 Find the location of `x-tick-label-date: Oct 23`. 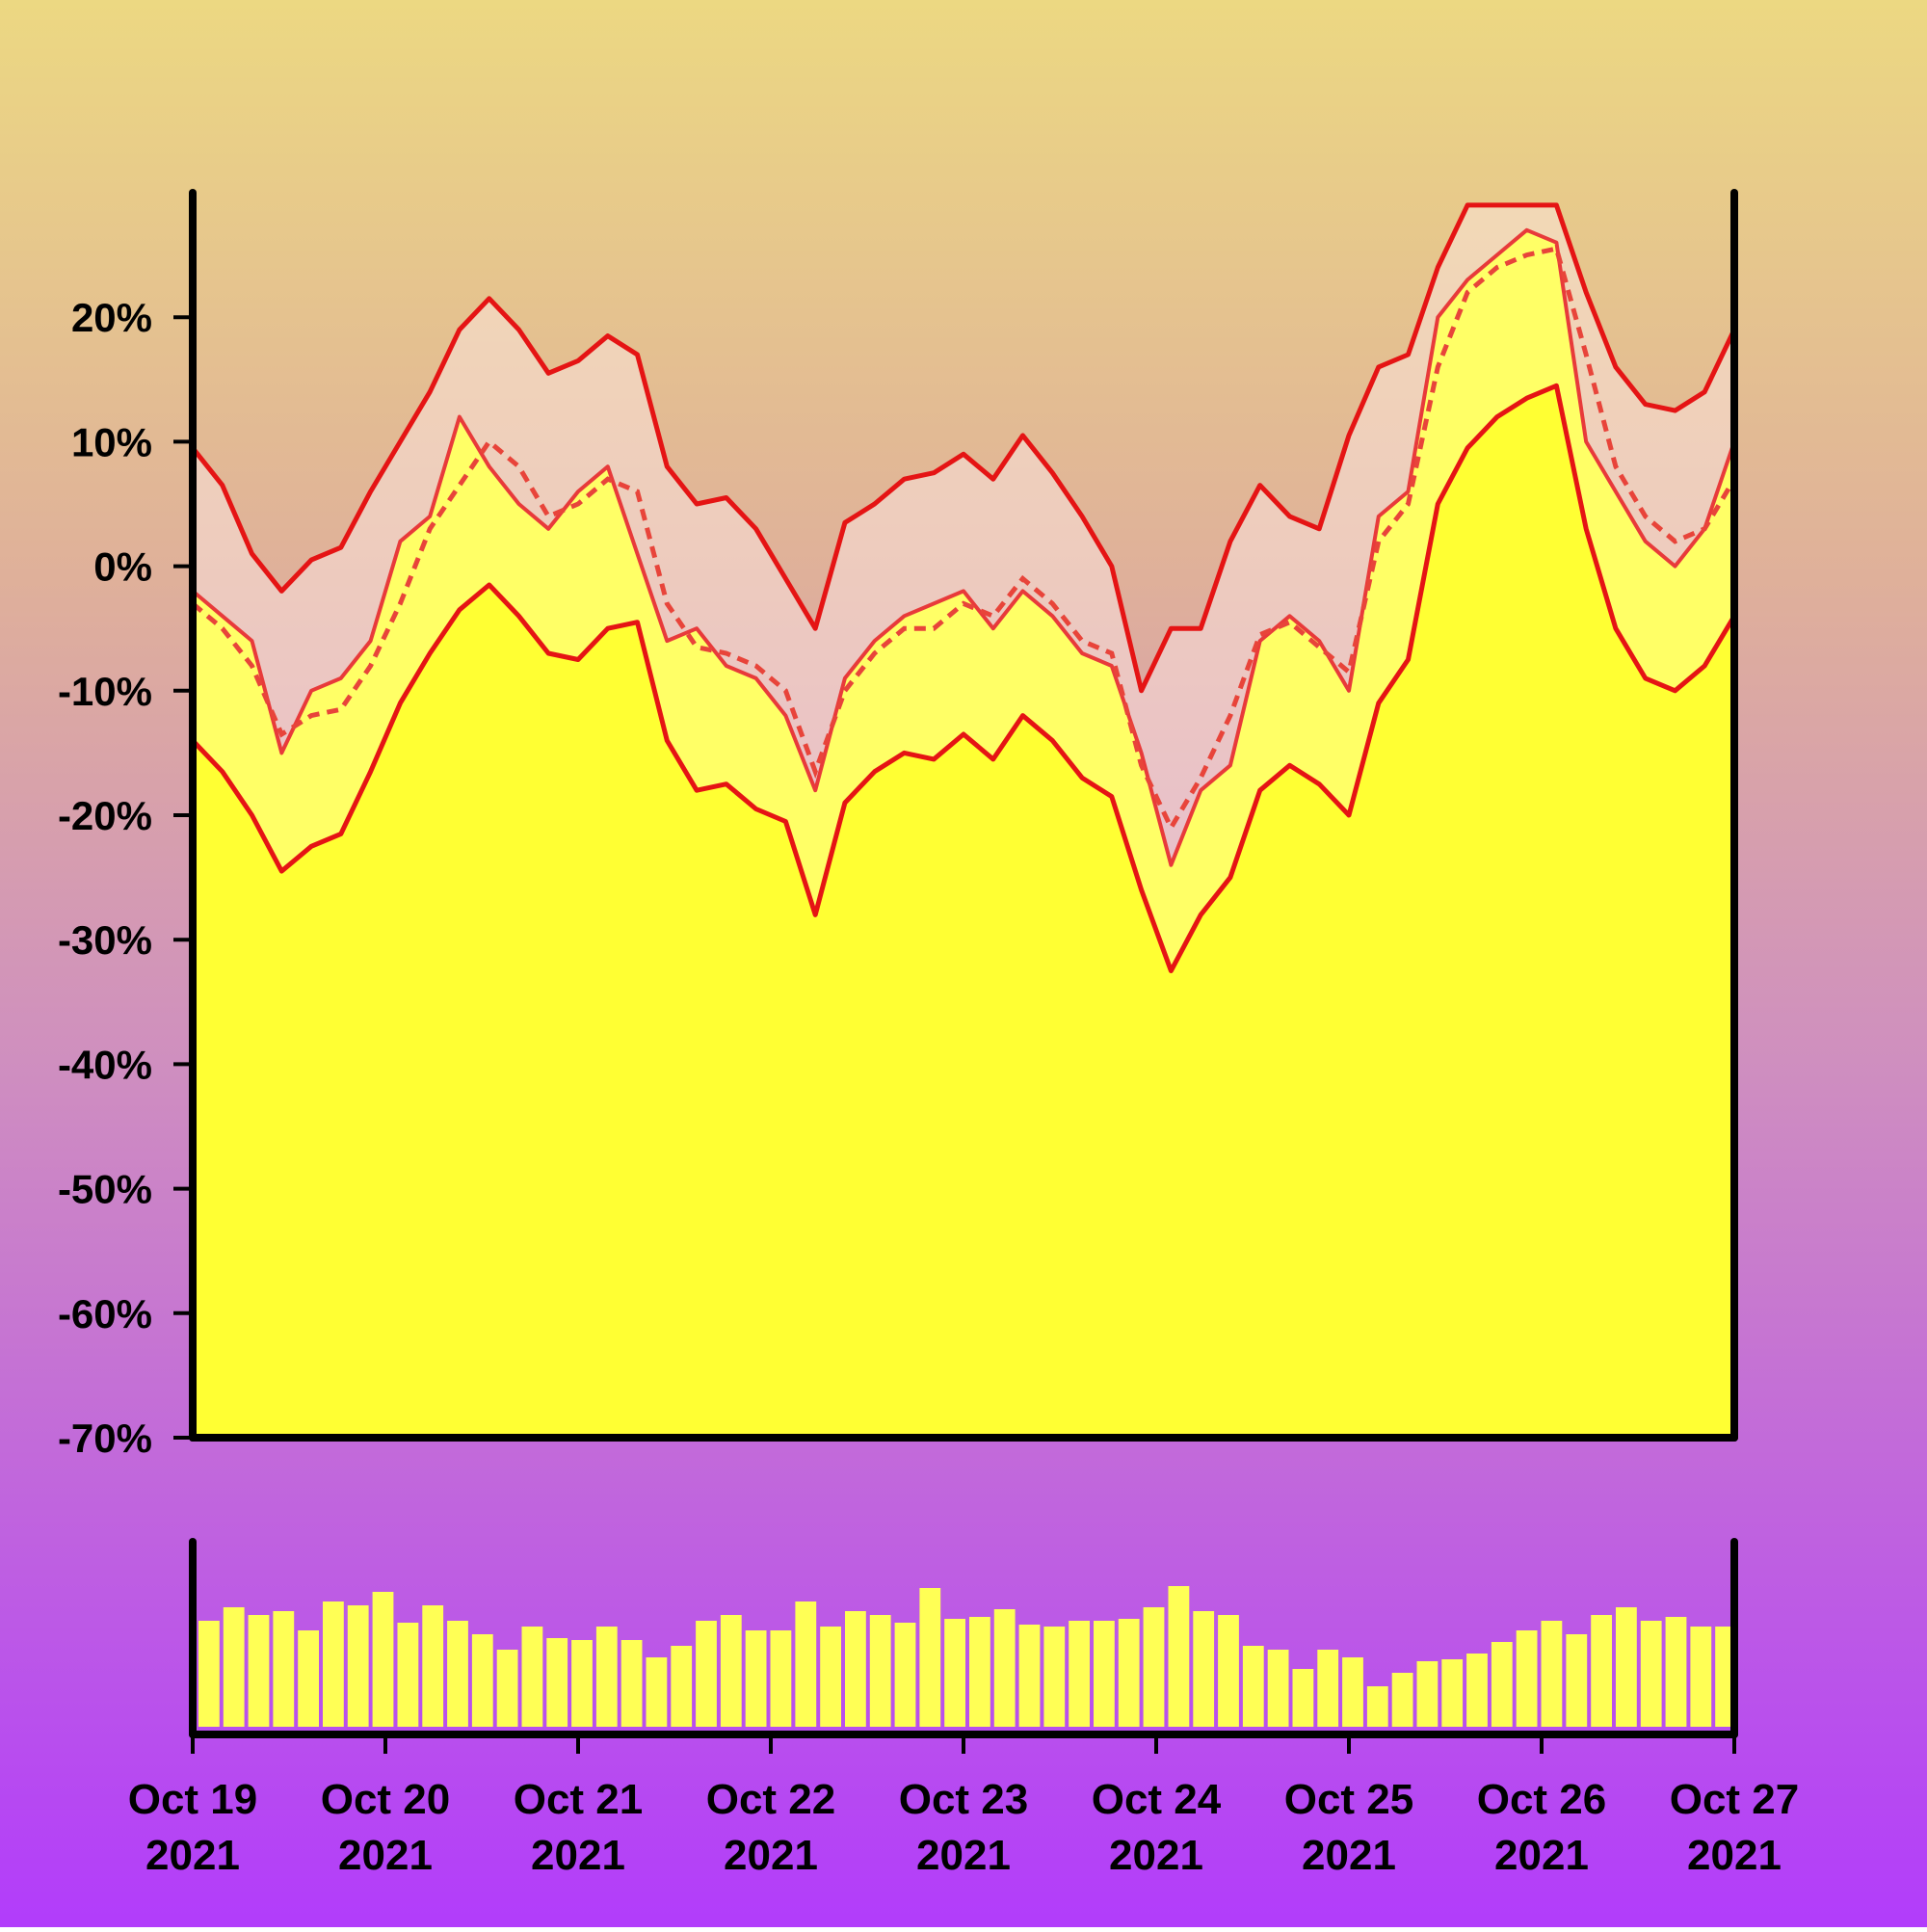

x-tick-label-date: Oct 23 is located at coordinates (964, 1799).